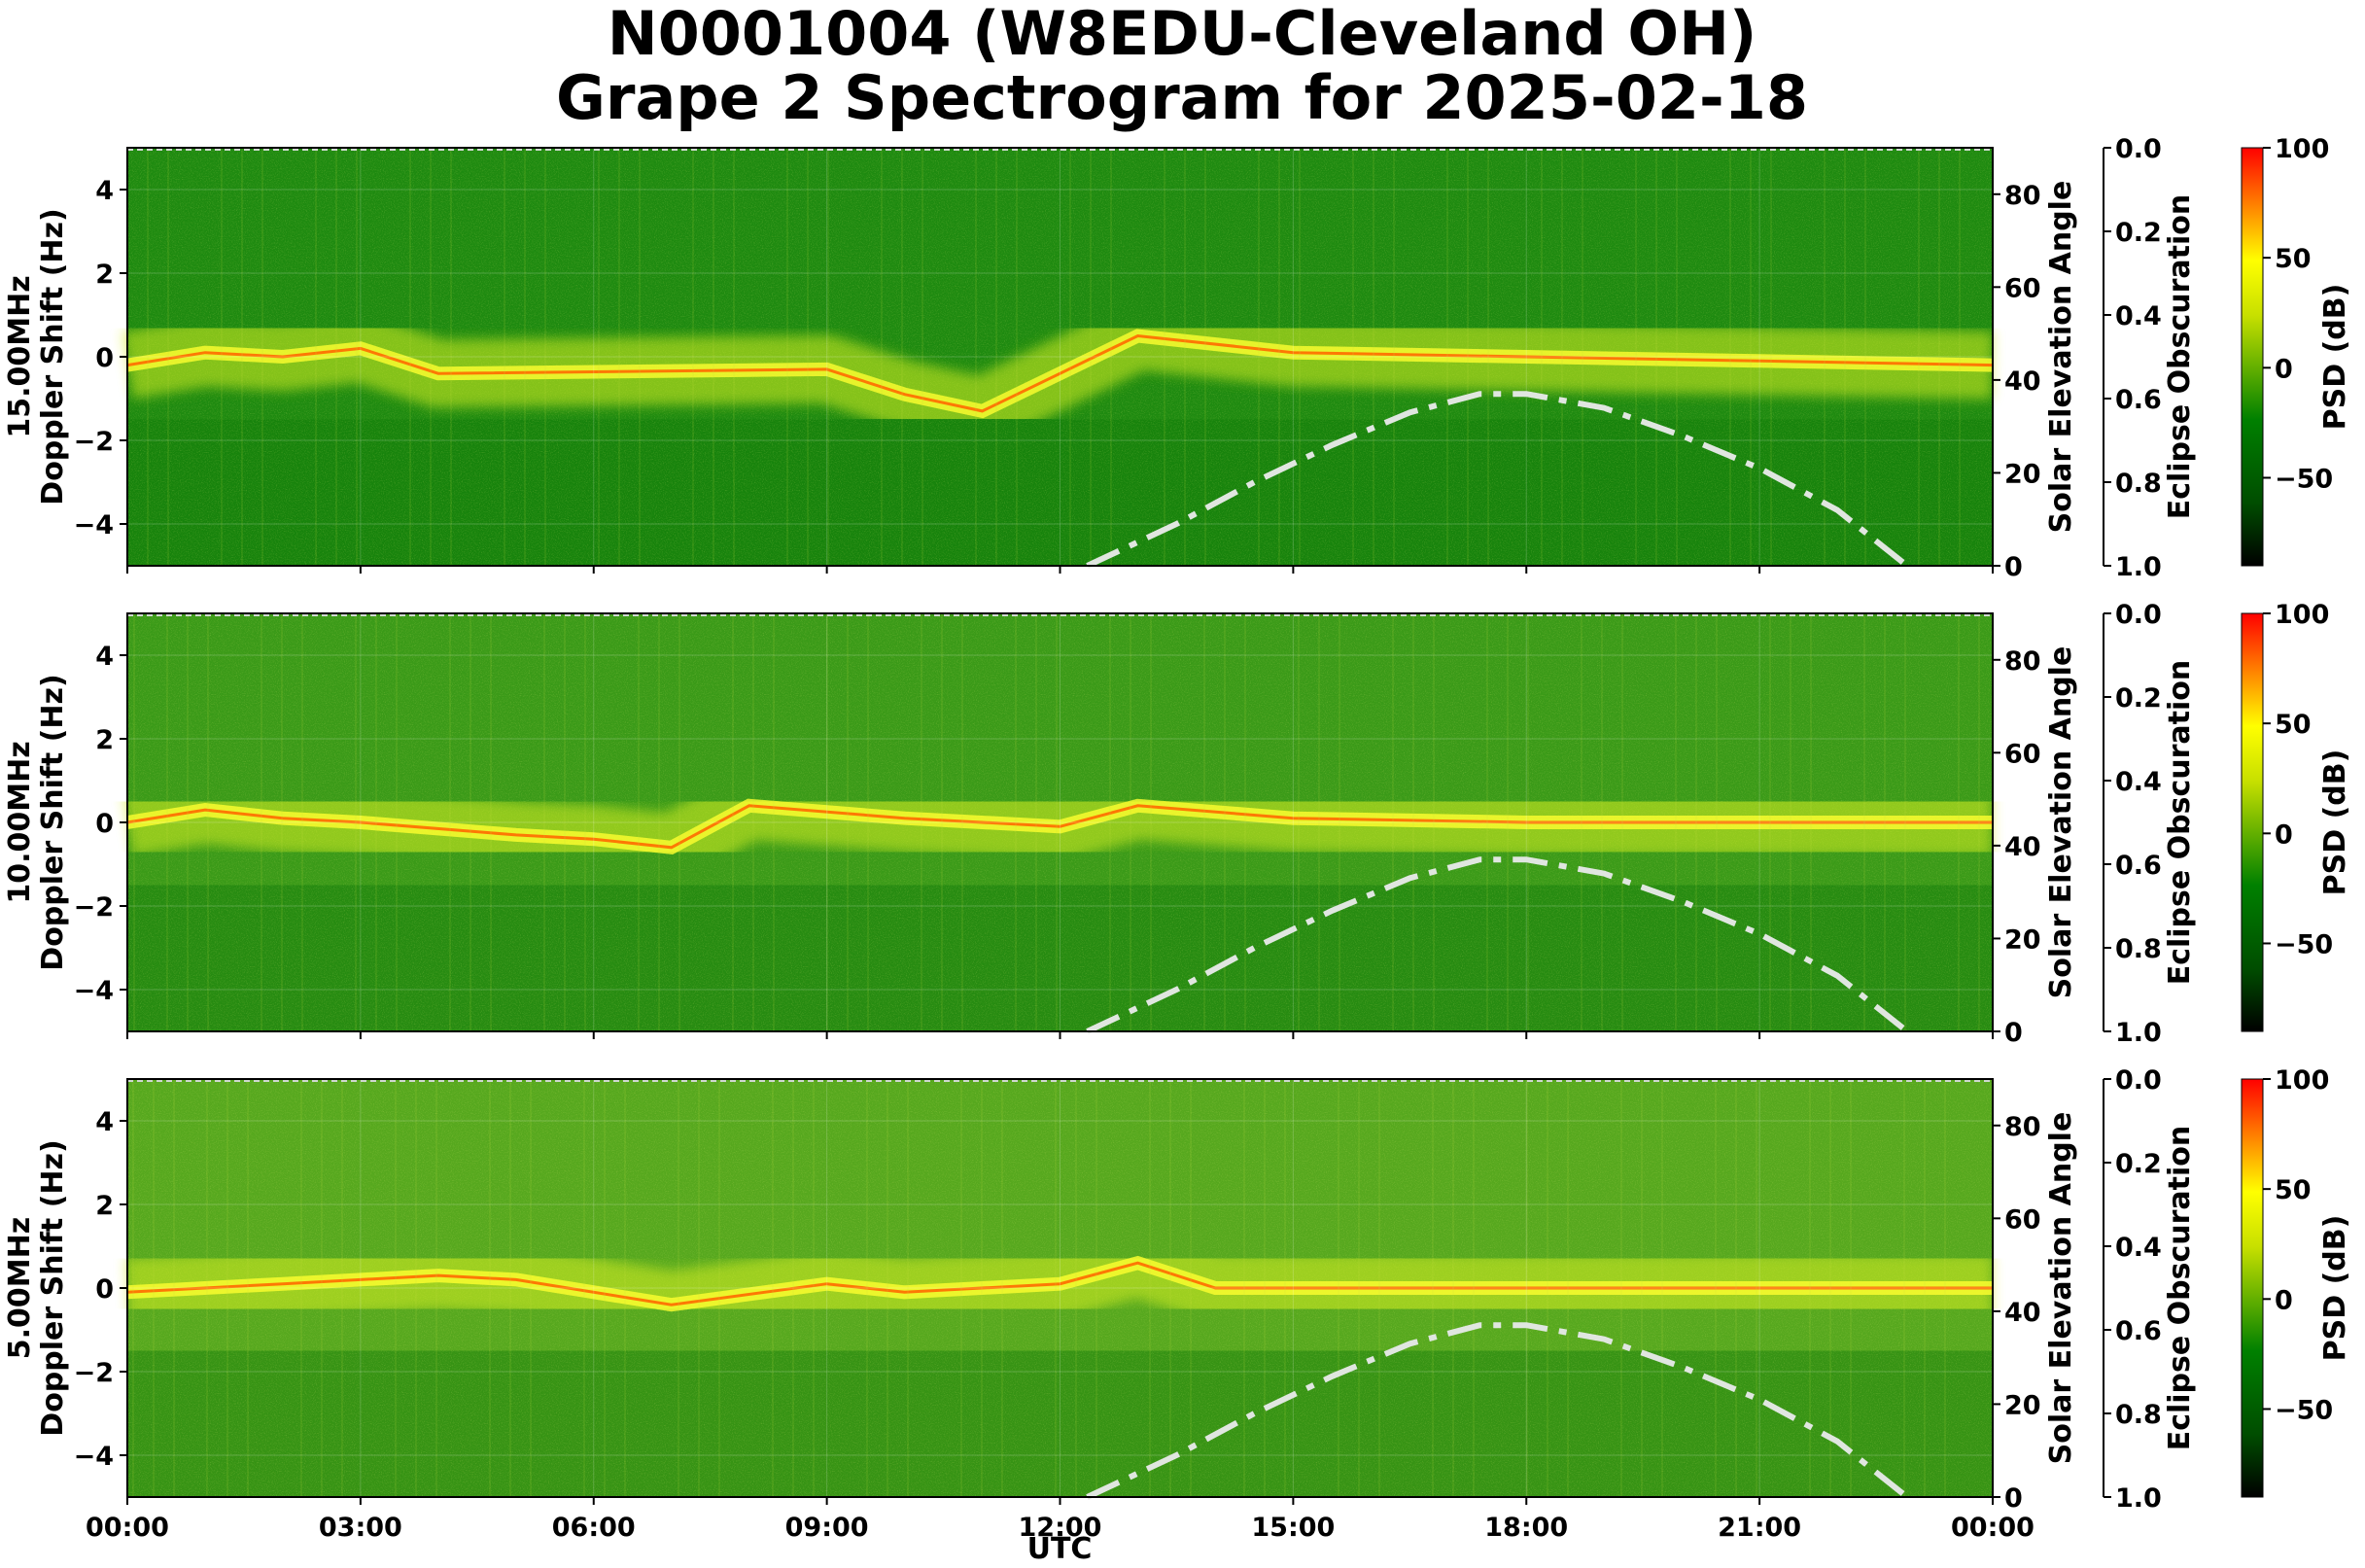 This screenshot has width=2365, height=1568. Describe the element at coordinates (20, 356) in the screenshot. I see `frequency-label: 15.00MHz` at that location.